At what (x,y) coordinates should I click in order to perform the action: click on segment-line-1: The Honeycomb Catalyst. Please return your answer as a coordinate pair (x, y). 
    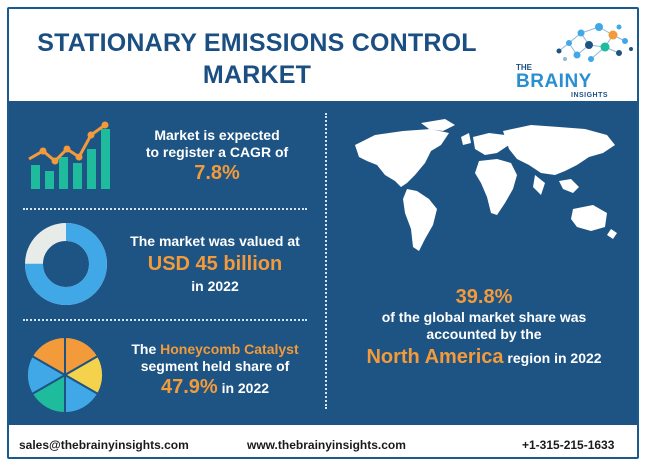
    Looking at the image, I should click on (215, 349).